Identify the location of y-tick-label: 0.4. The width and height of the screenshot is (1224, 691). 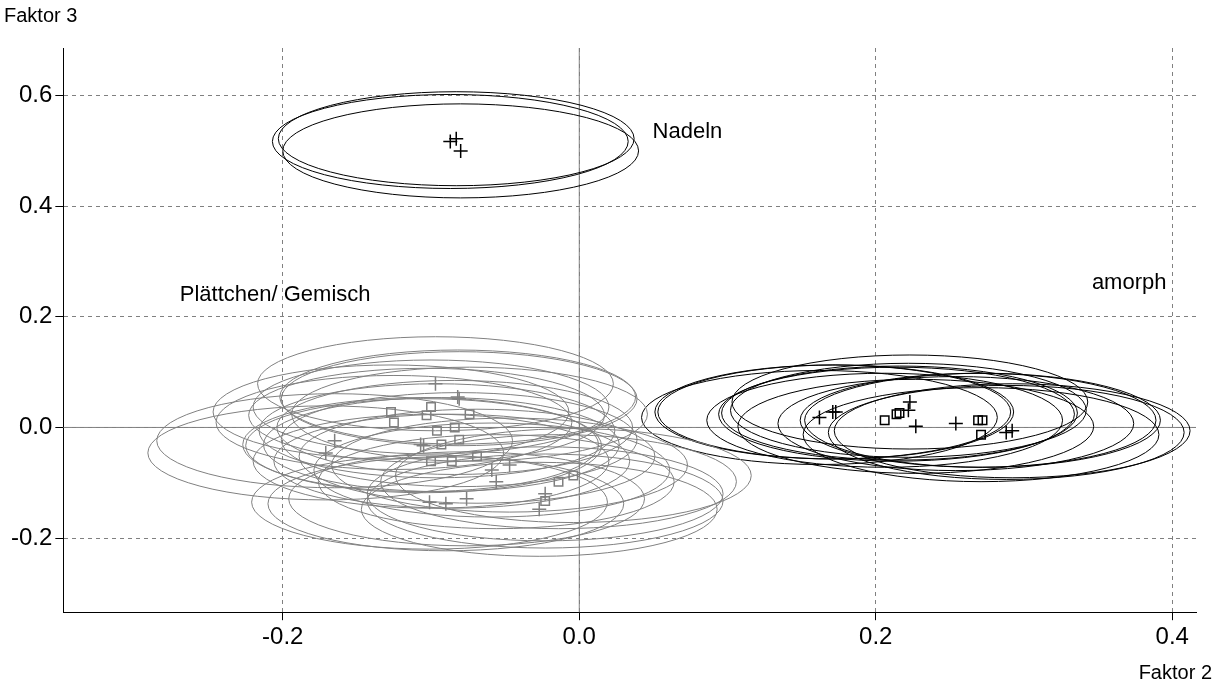
(35, 204).